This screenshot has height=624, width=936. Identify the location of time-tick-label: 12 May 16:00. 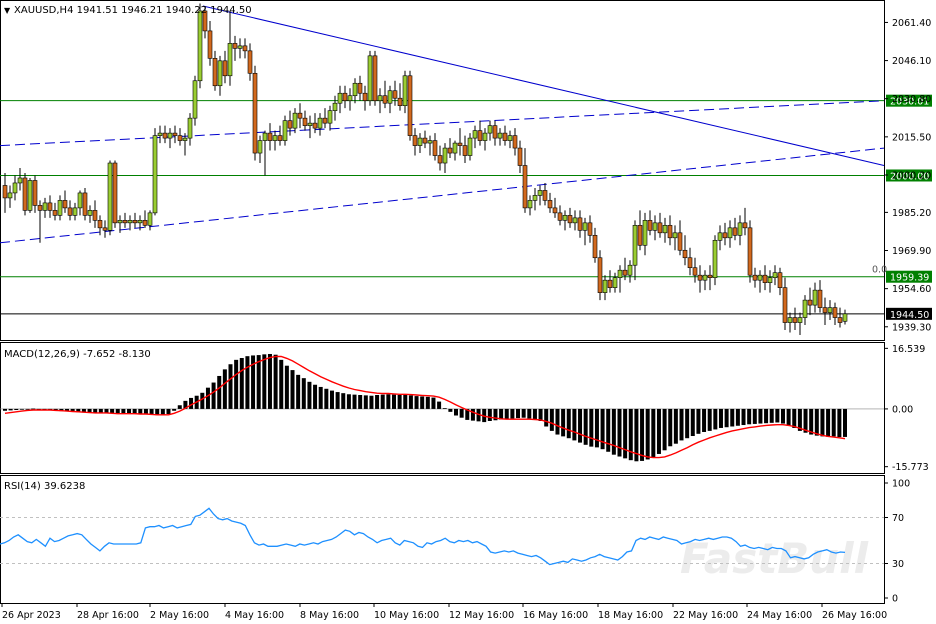
(481, 615).